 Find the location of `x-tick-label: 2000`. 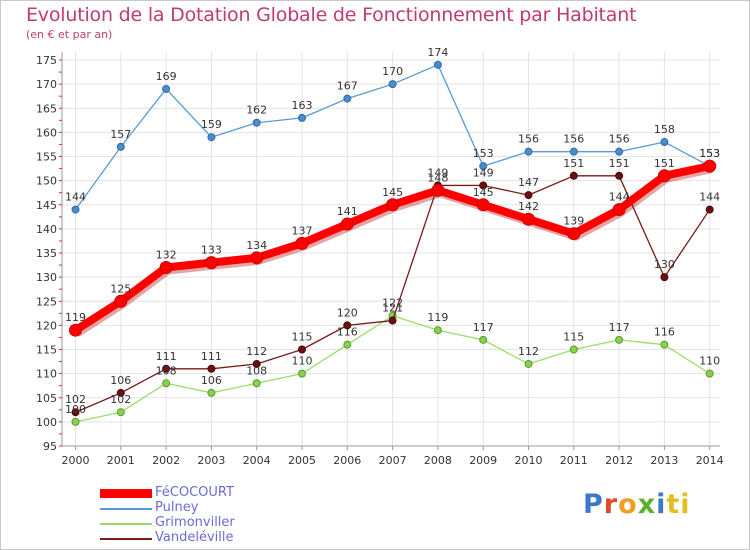

x-tick-label: 2000 is located at coordinates (76, 460).